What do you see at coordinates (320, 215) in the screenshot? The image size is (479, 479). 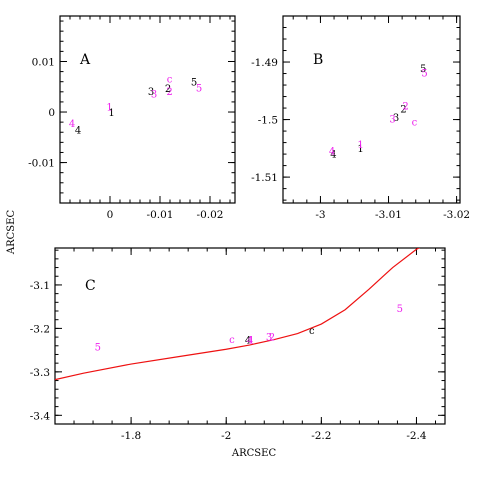 I see `x-tick-label: -3` at bounding box center [320, 215].